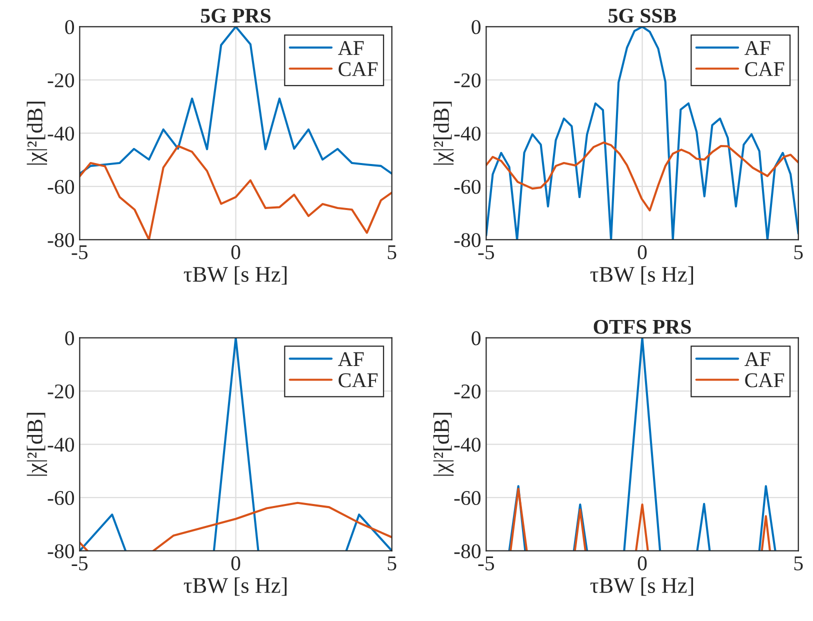 This screenshot has height=621, width=813. What do you see at coordinates (642, 15) in the screenshot?
I see `chart-title: 5G SSB` at bounding box center [642, 15].